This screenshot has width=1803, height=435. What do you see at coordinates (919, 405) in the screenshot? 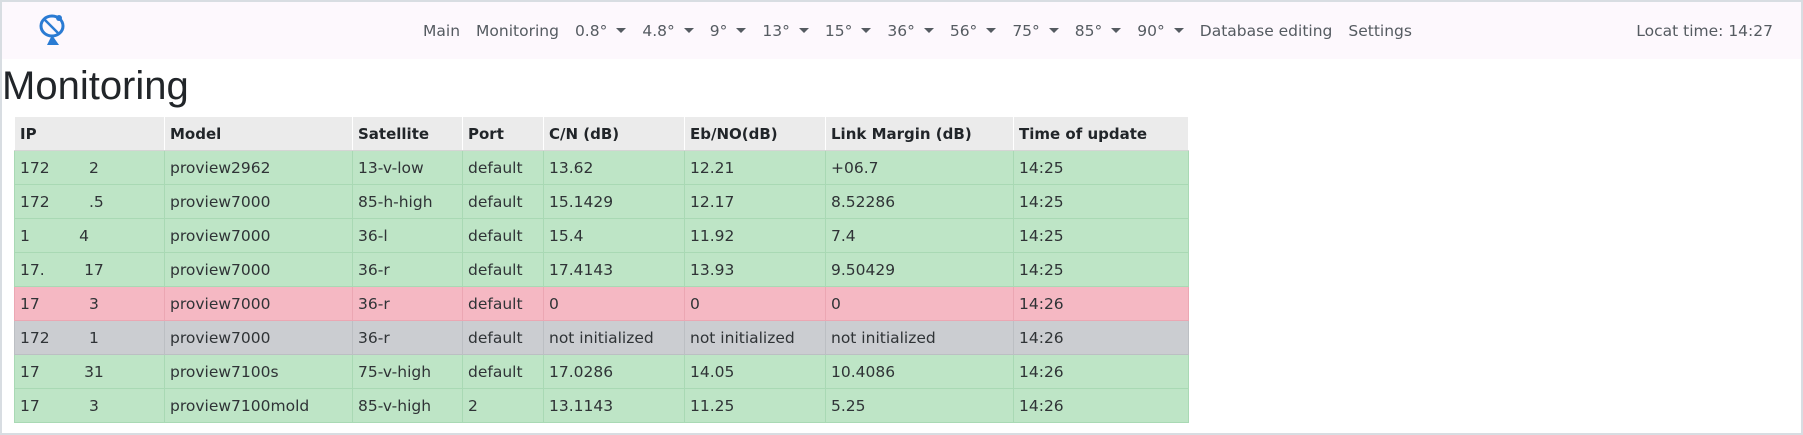
I see `table-cell: 5.25` at bounding box center [919, 405].